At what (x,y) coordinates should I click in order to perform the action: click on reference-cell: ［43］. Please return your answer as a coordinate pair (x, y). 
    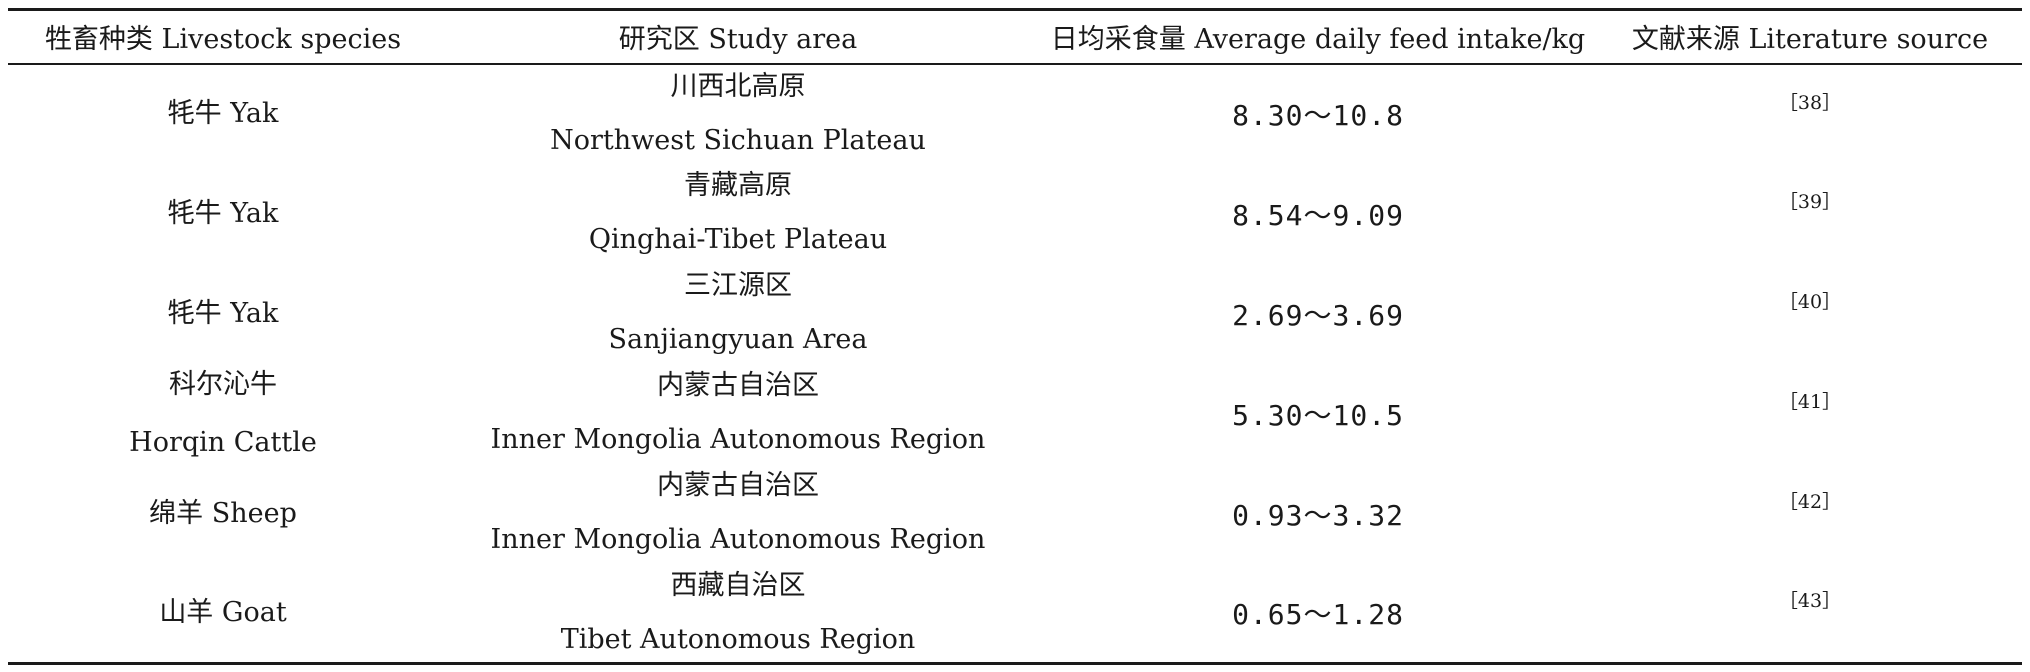
    Looking at the image, I should click on (1810, 614).